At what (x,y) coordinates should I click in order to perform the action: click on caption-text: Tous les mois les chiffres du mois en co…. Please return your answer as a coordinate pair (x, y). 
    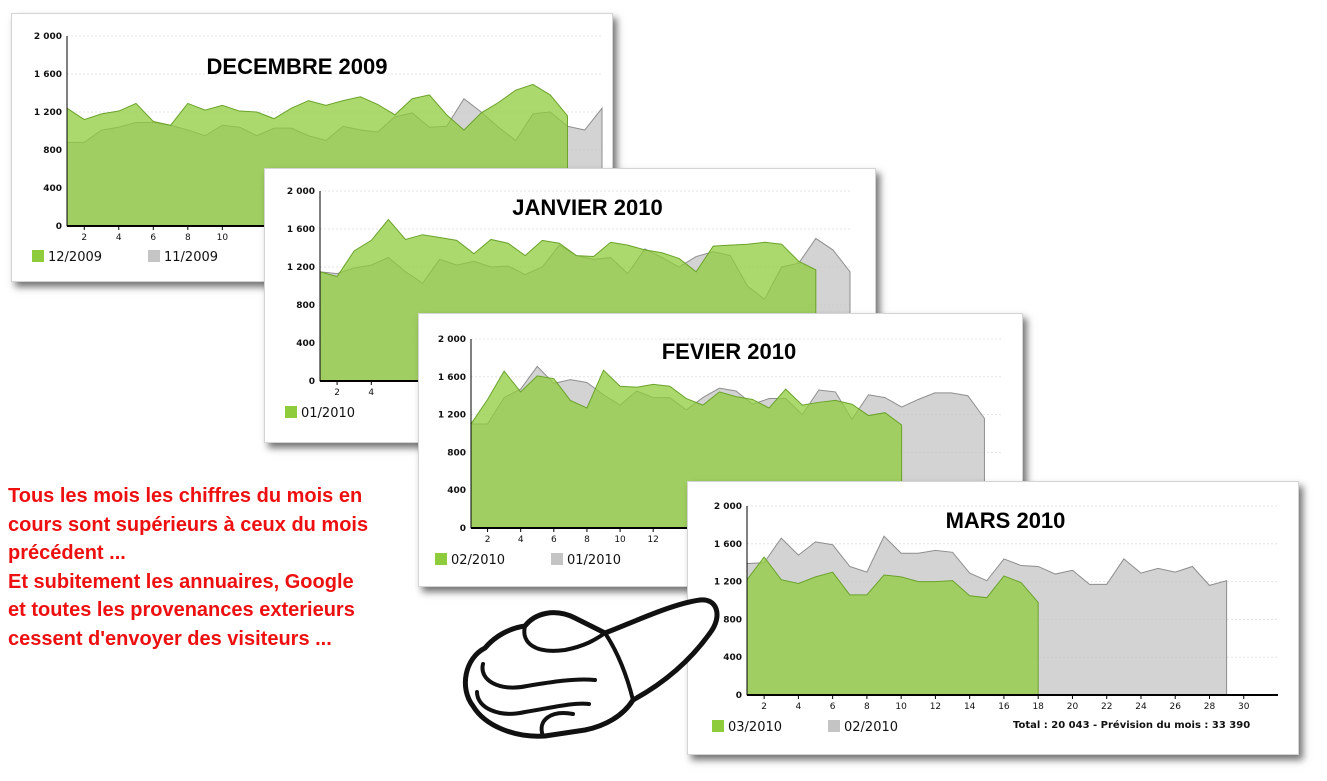
    Looking at the image, I should click on (233, 567).